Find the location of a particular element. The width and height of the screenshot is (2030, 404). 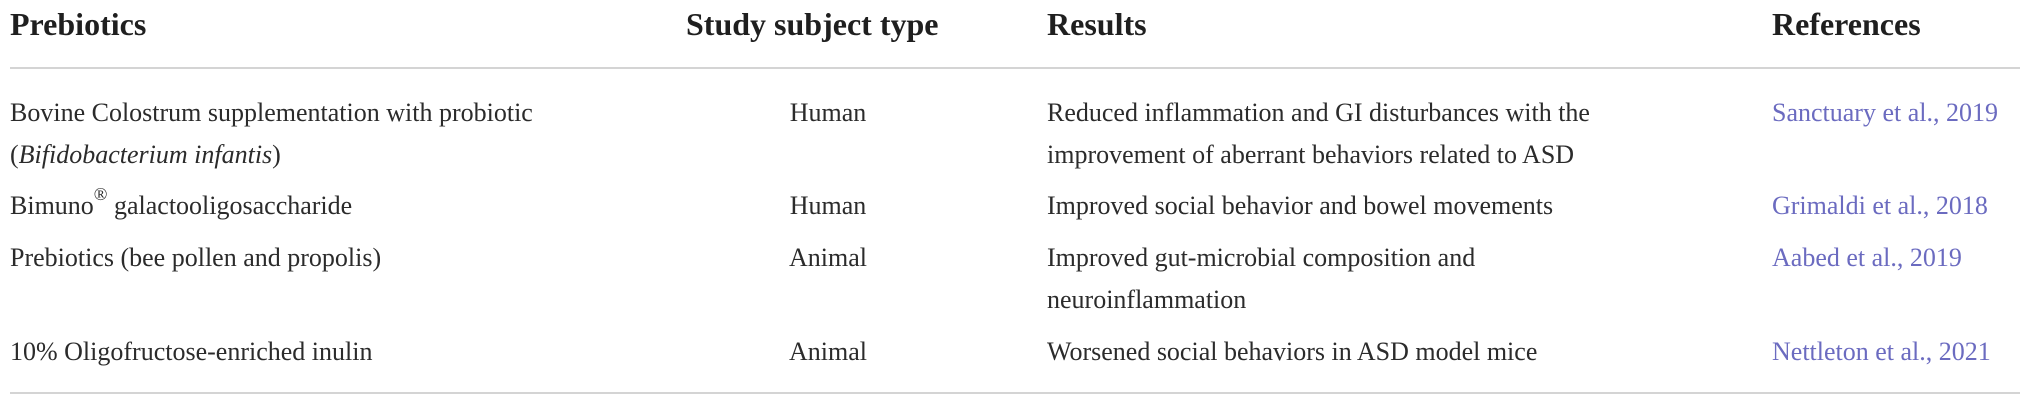

paren-open: ( is located at coordinates (14, 154).